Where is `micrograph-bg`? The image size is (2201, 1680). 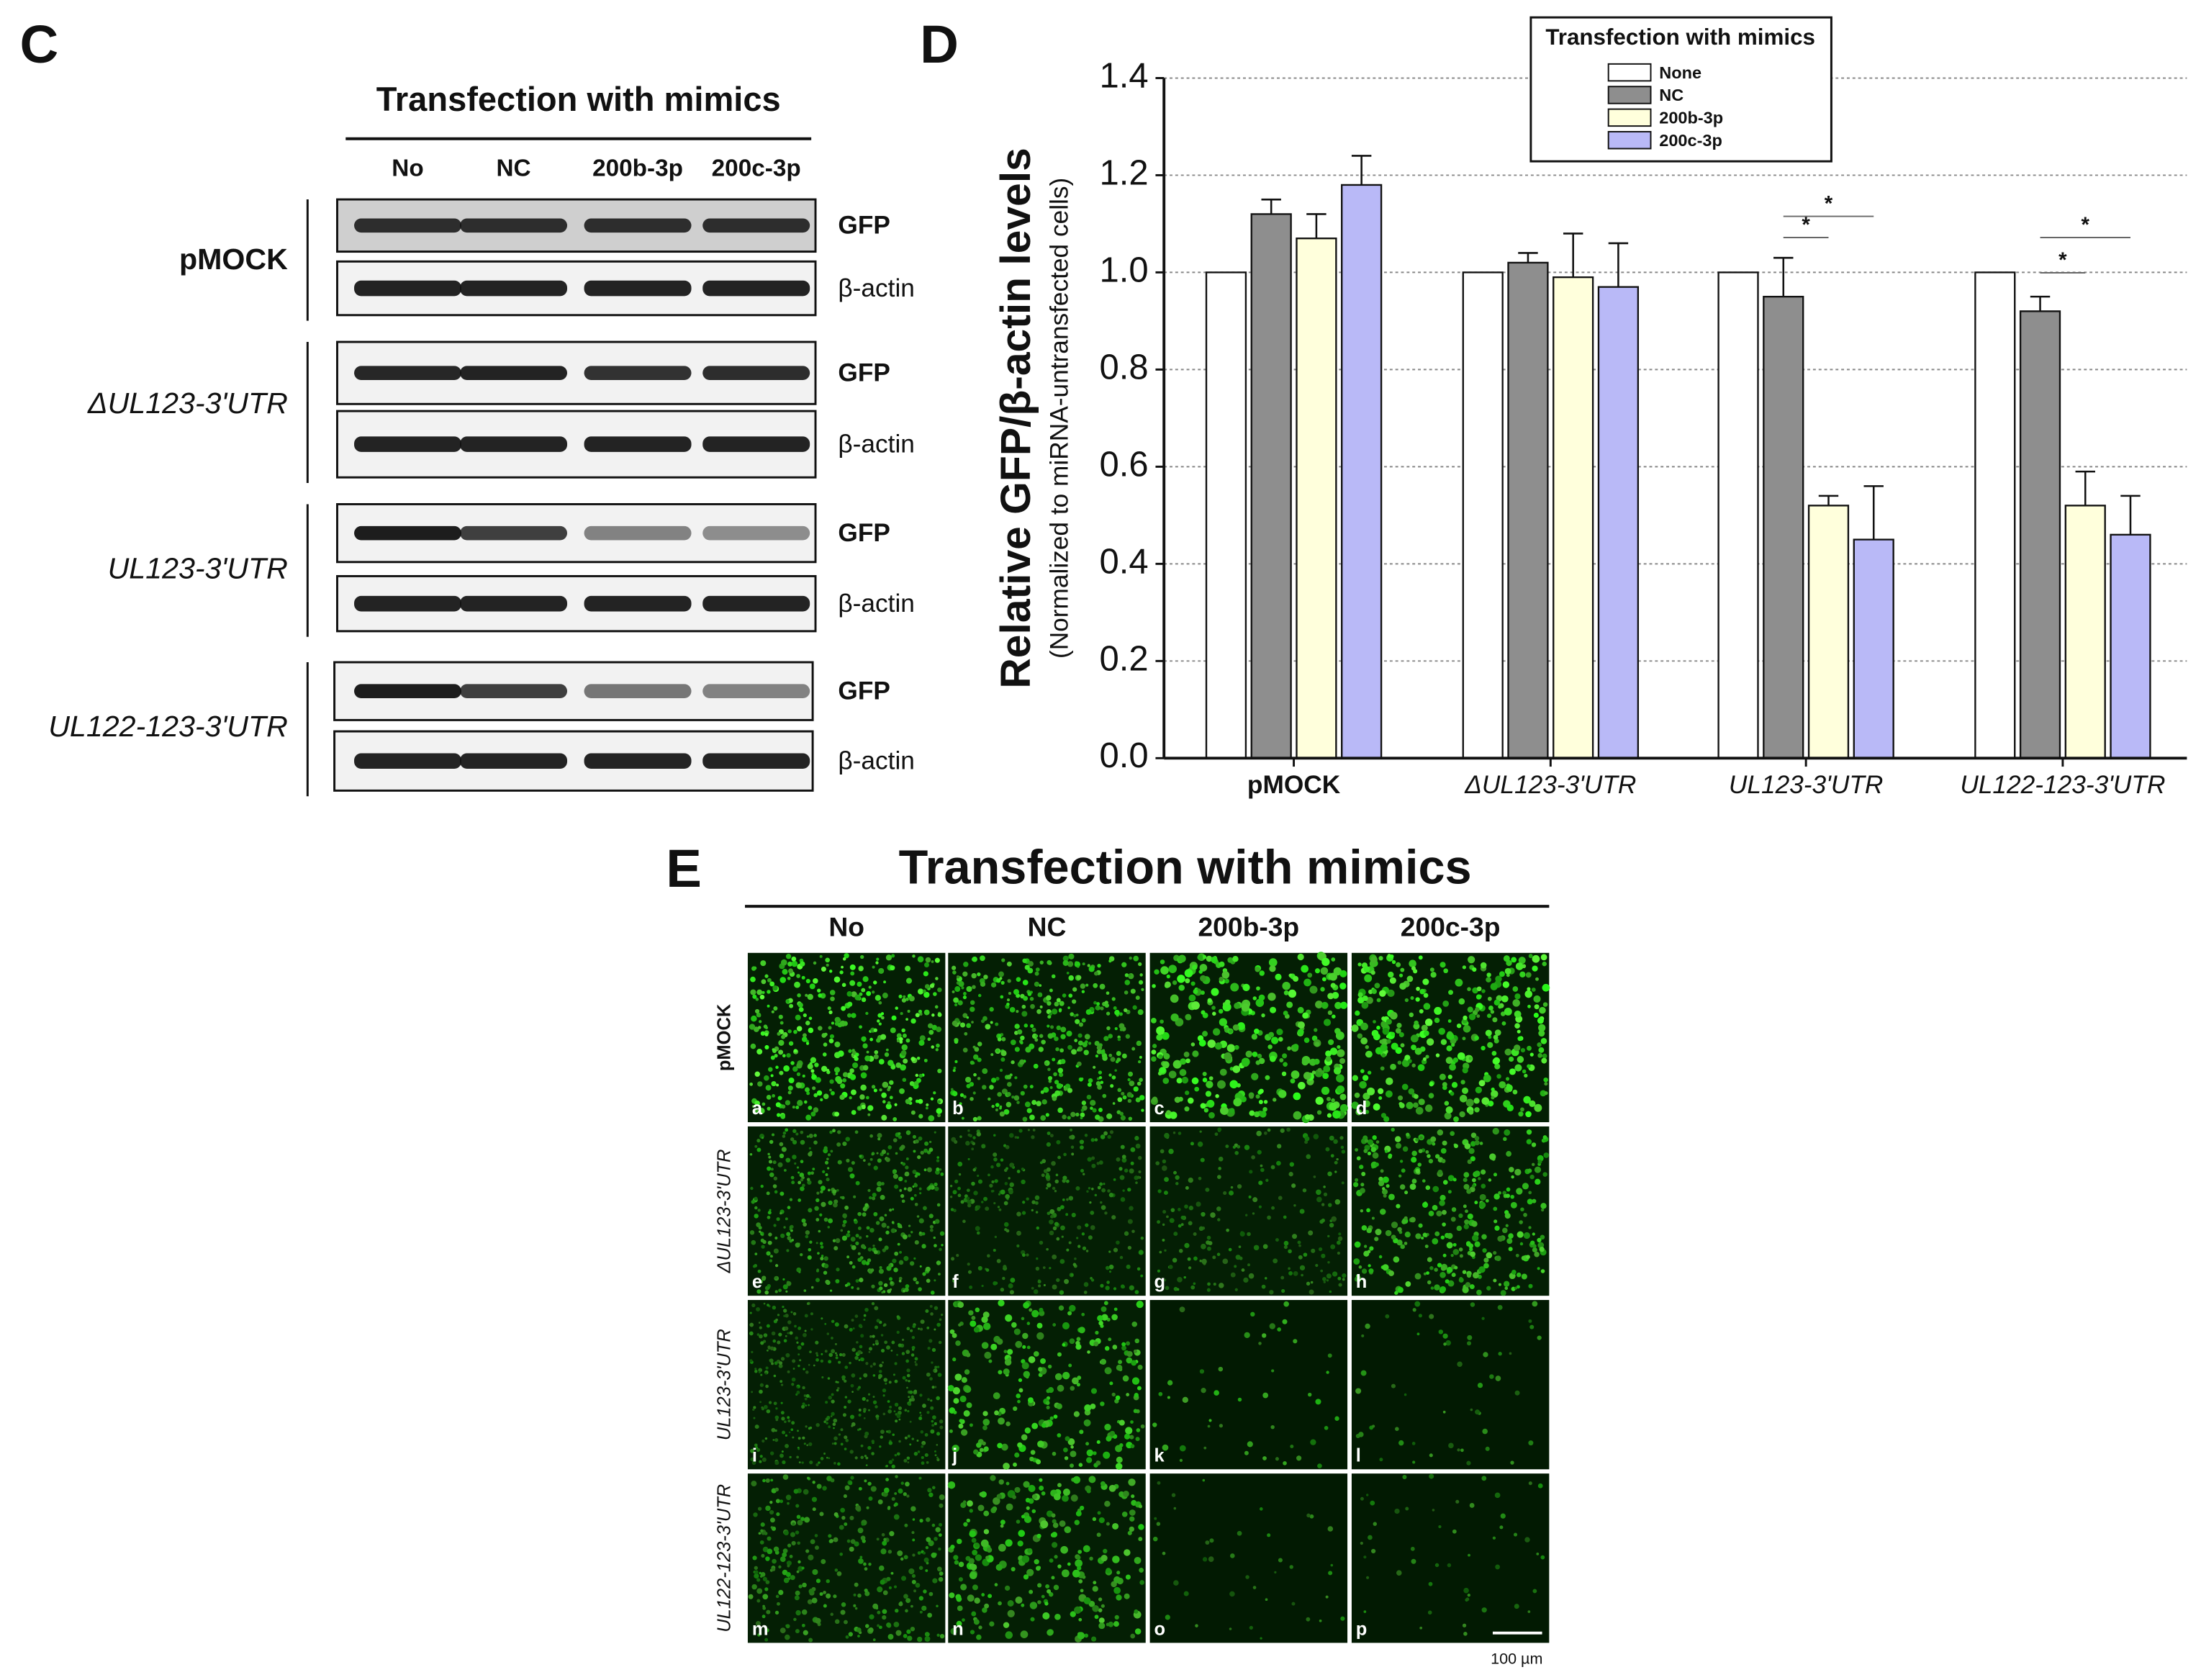
micrograph-bg is located at coordinates (1248, 1211).